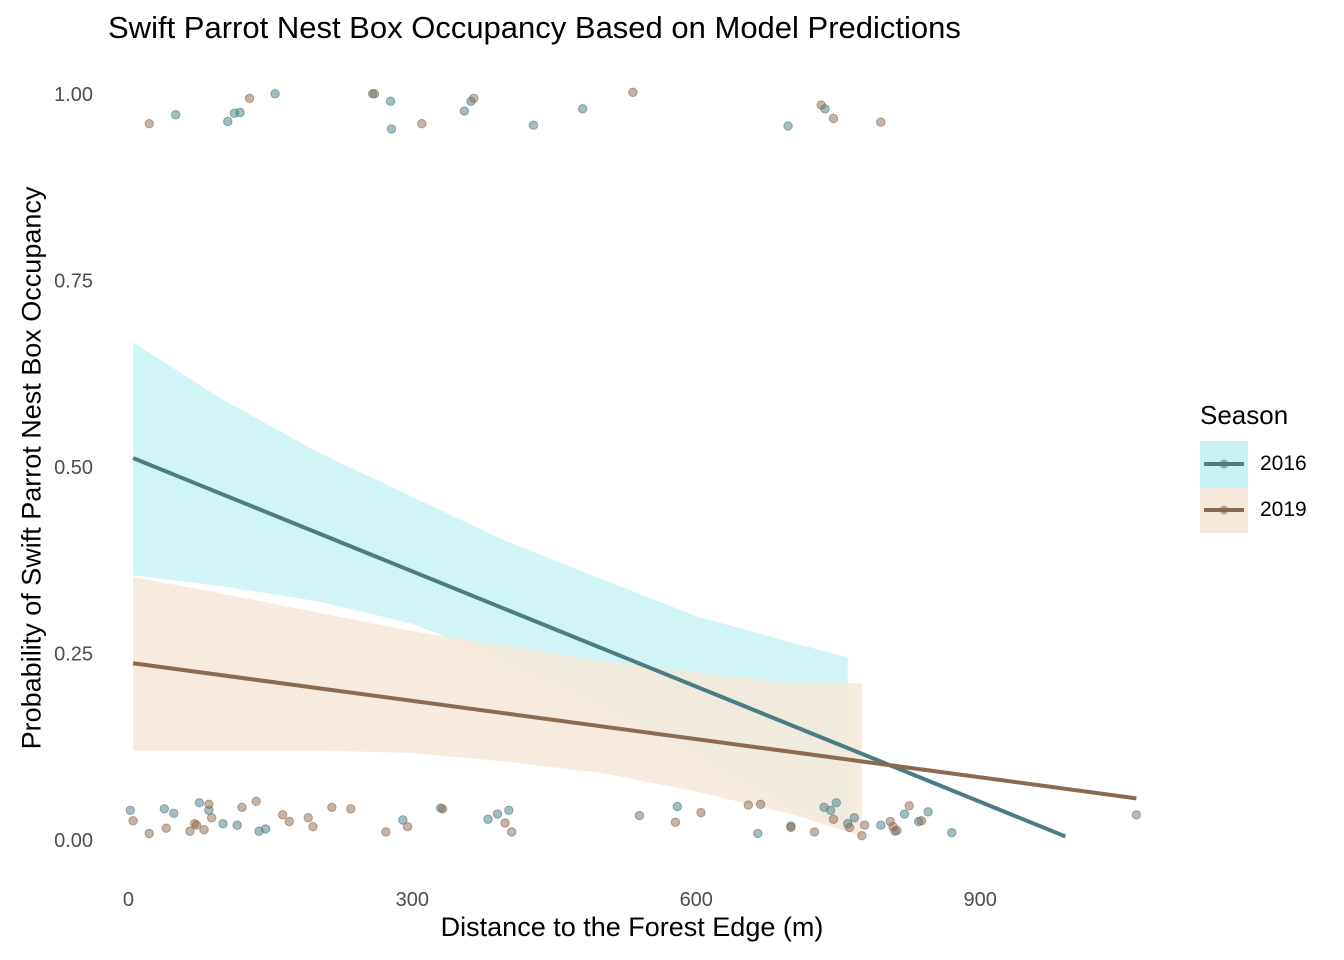 The image size is (1344, 960). What do you see at coordinates (412, 900) in the screenshot?
I see `x-tick-label: 300` at bounding box center [412, 900].